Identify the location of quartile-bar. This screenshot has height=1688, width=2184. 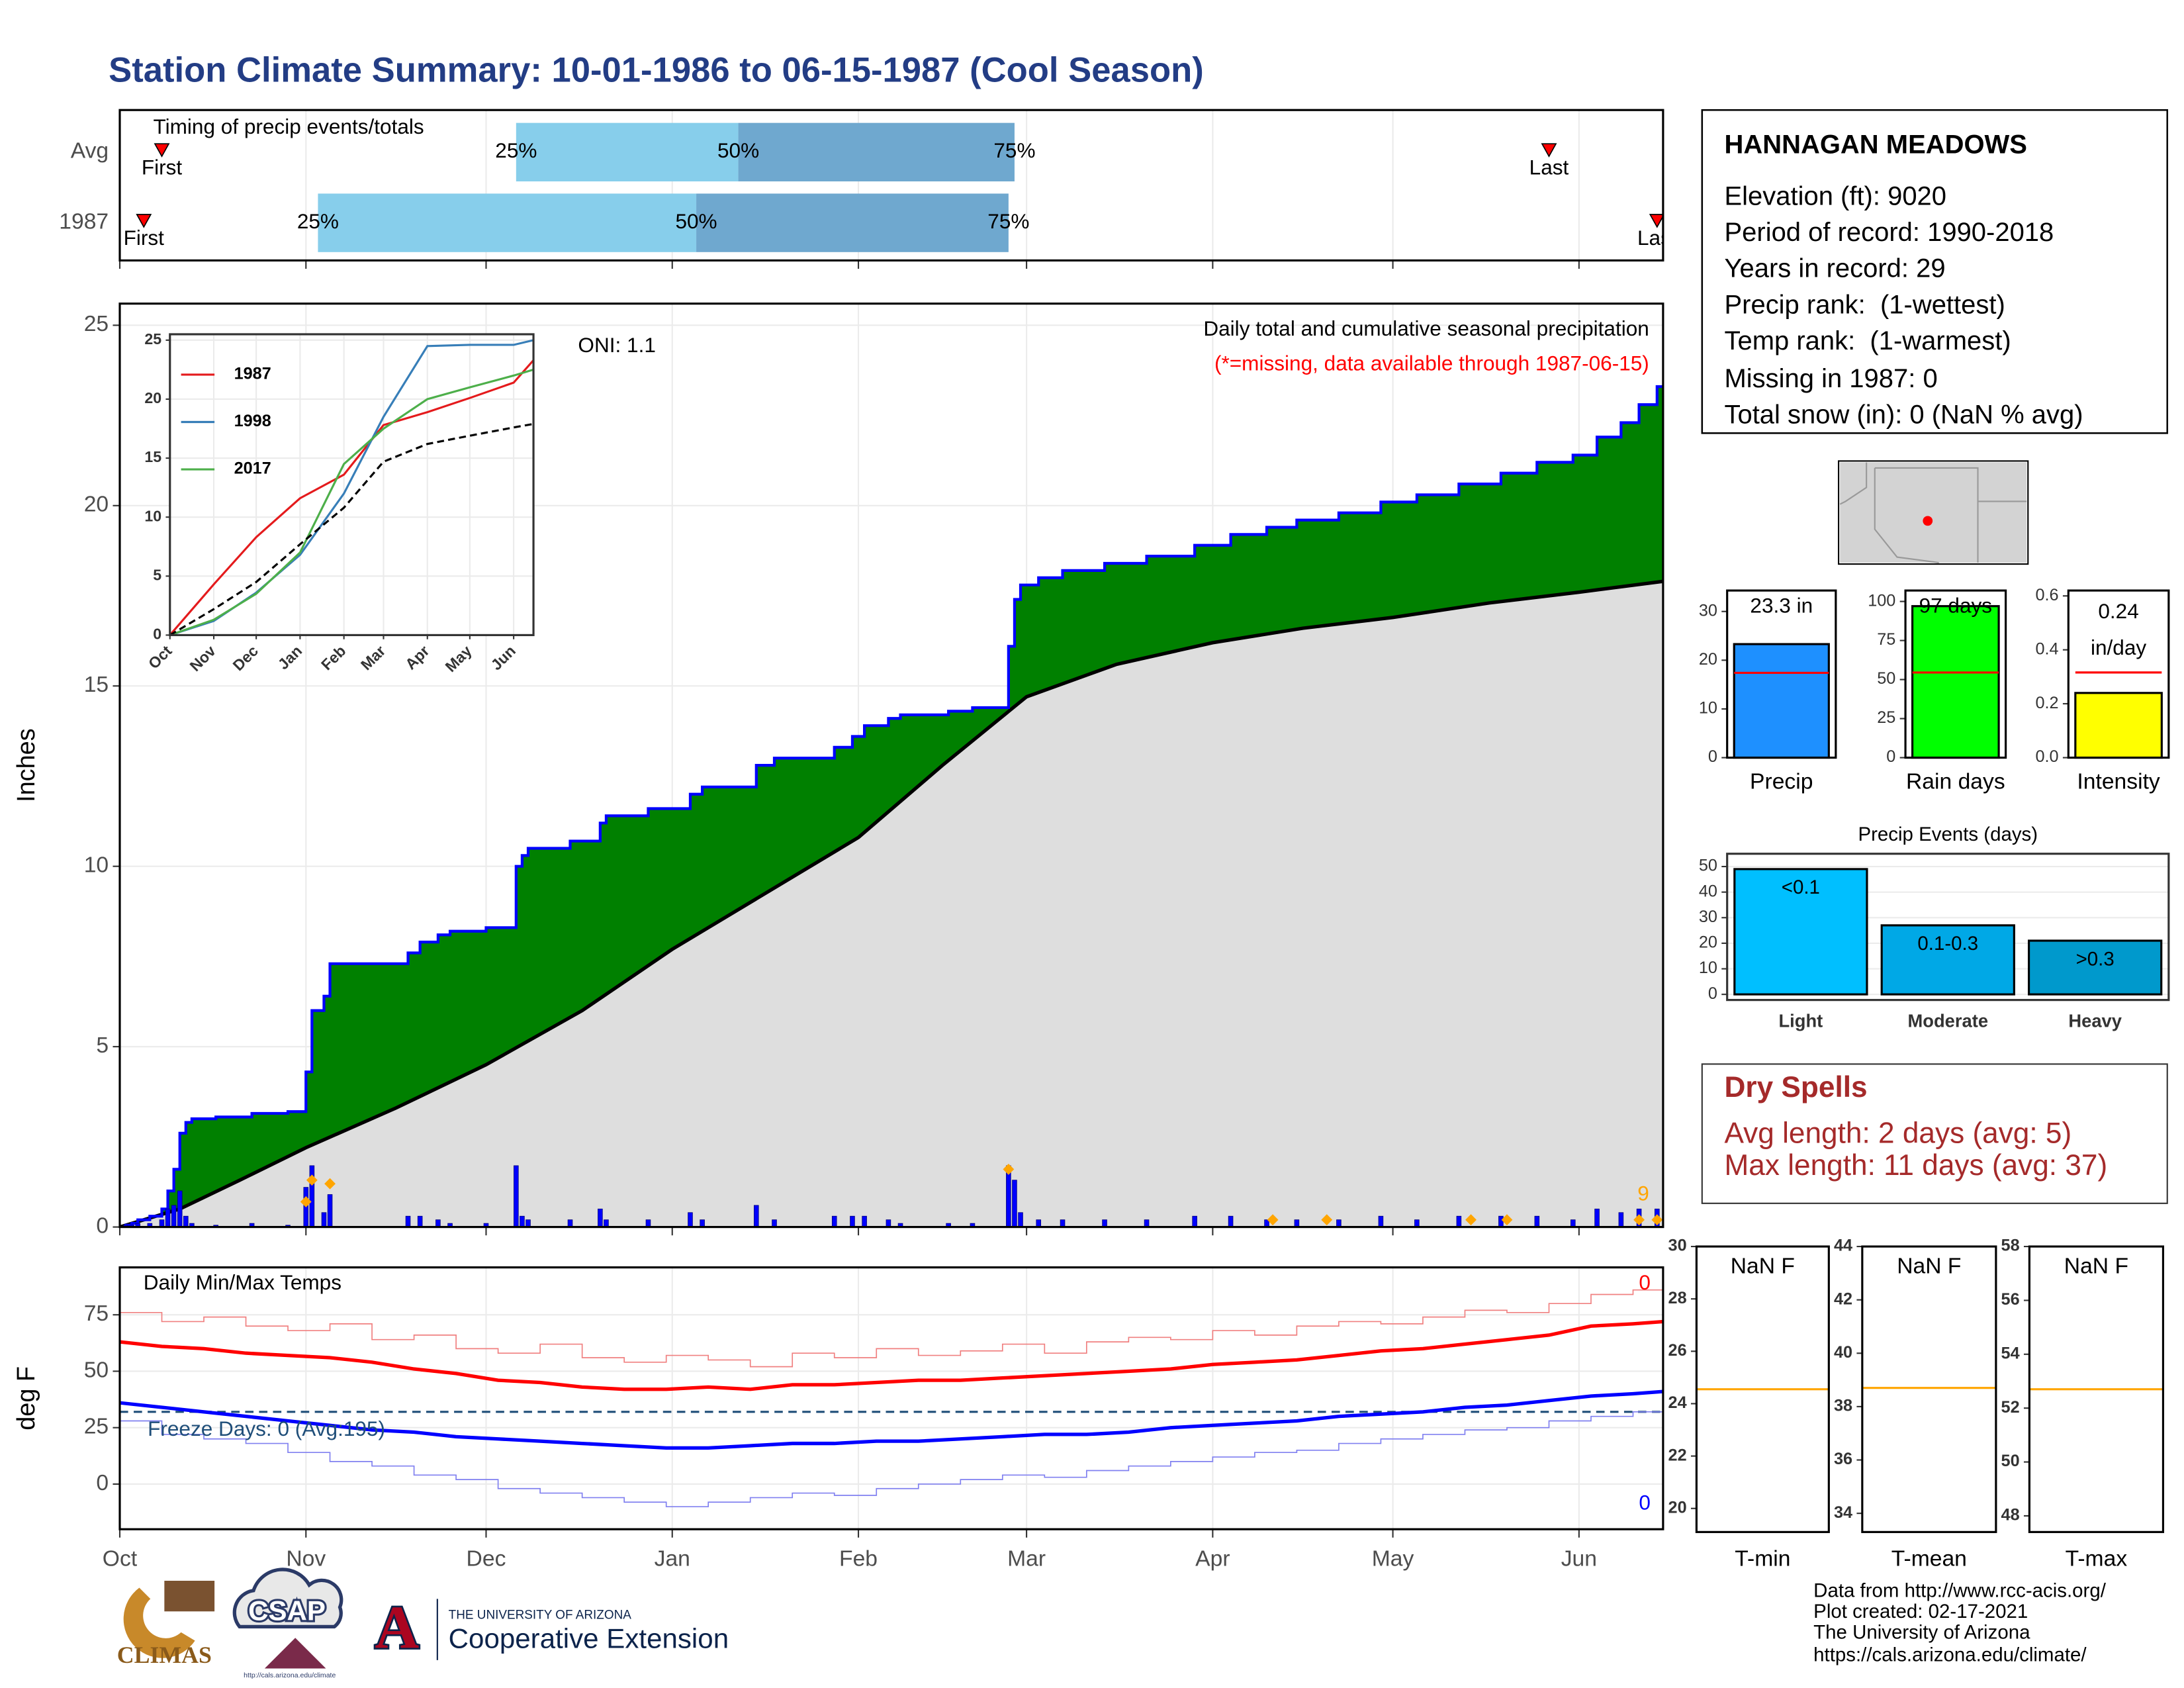
(508, 222).